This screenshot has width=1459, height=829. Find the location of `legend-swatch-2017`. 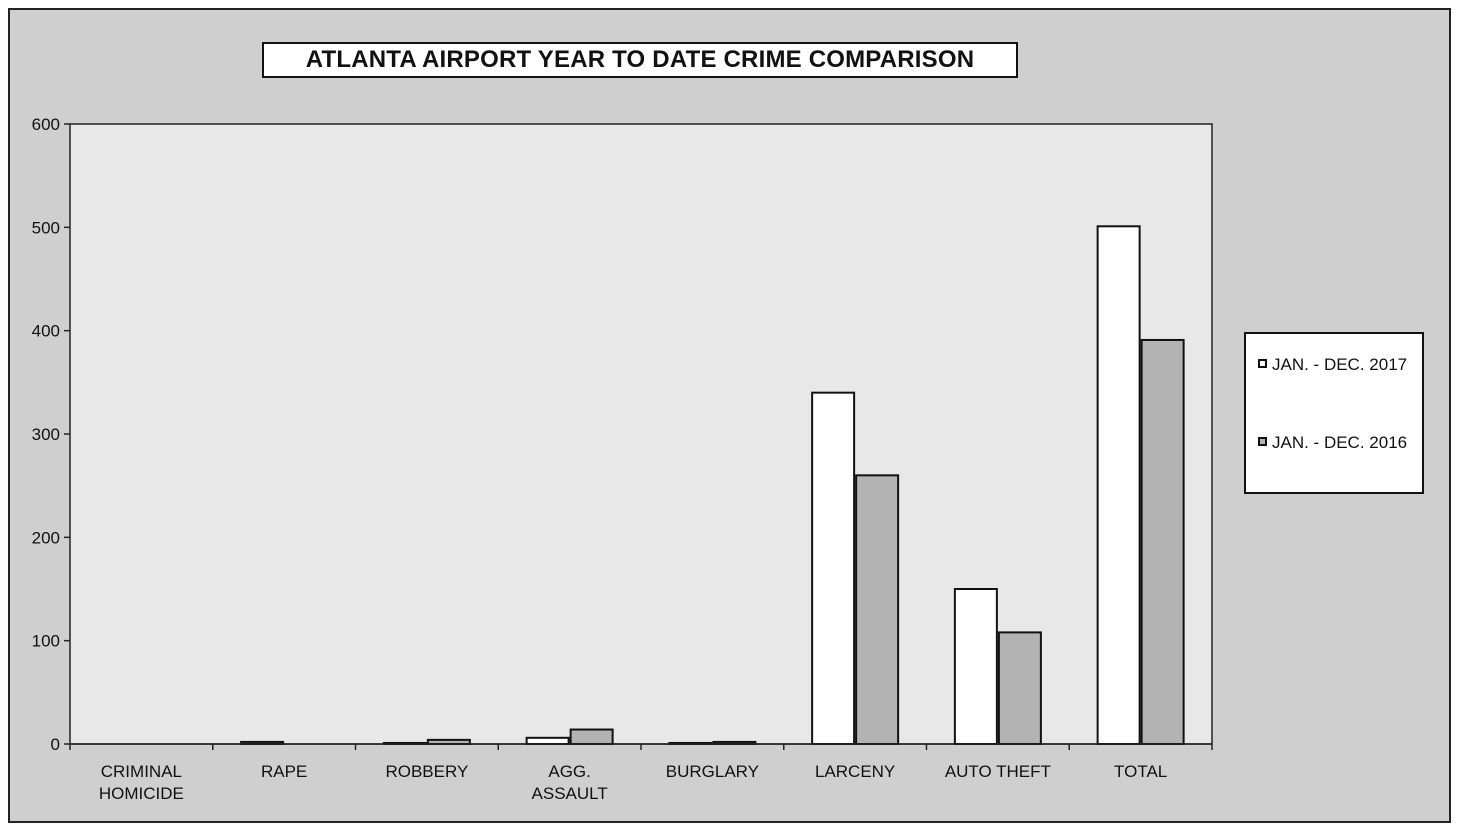

legend-swatch-2017 is located at coordinates (1262, 363).